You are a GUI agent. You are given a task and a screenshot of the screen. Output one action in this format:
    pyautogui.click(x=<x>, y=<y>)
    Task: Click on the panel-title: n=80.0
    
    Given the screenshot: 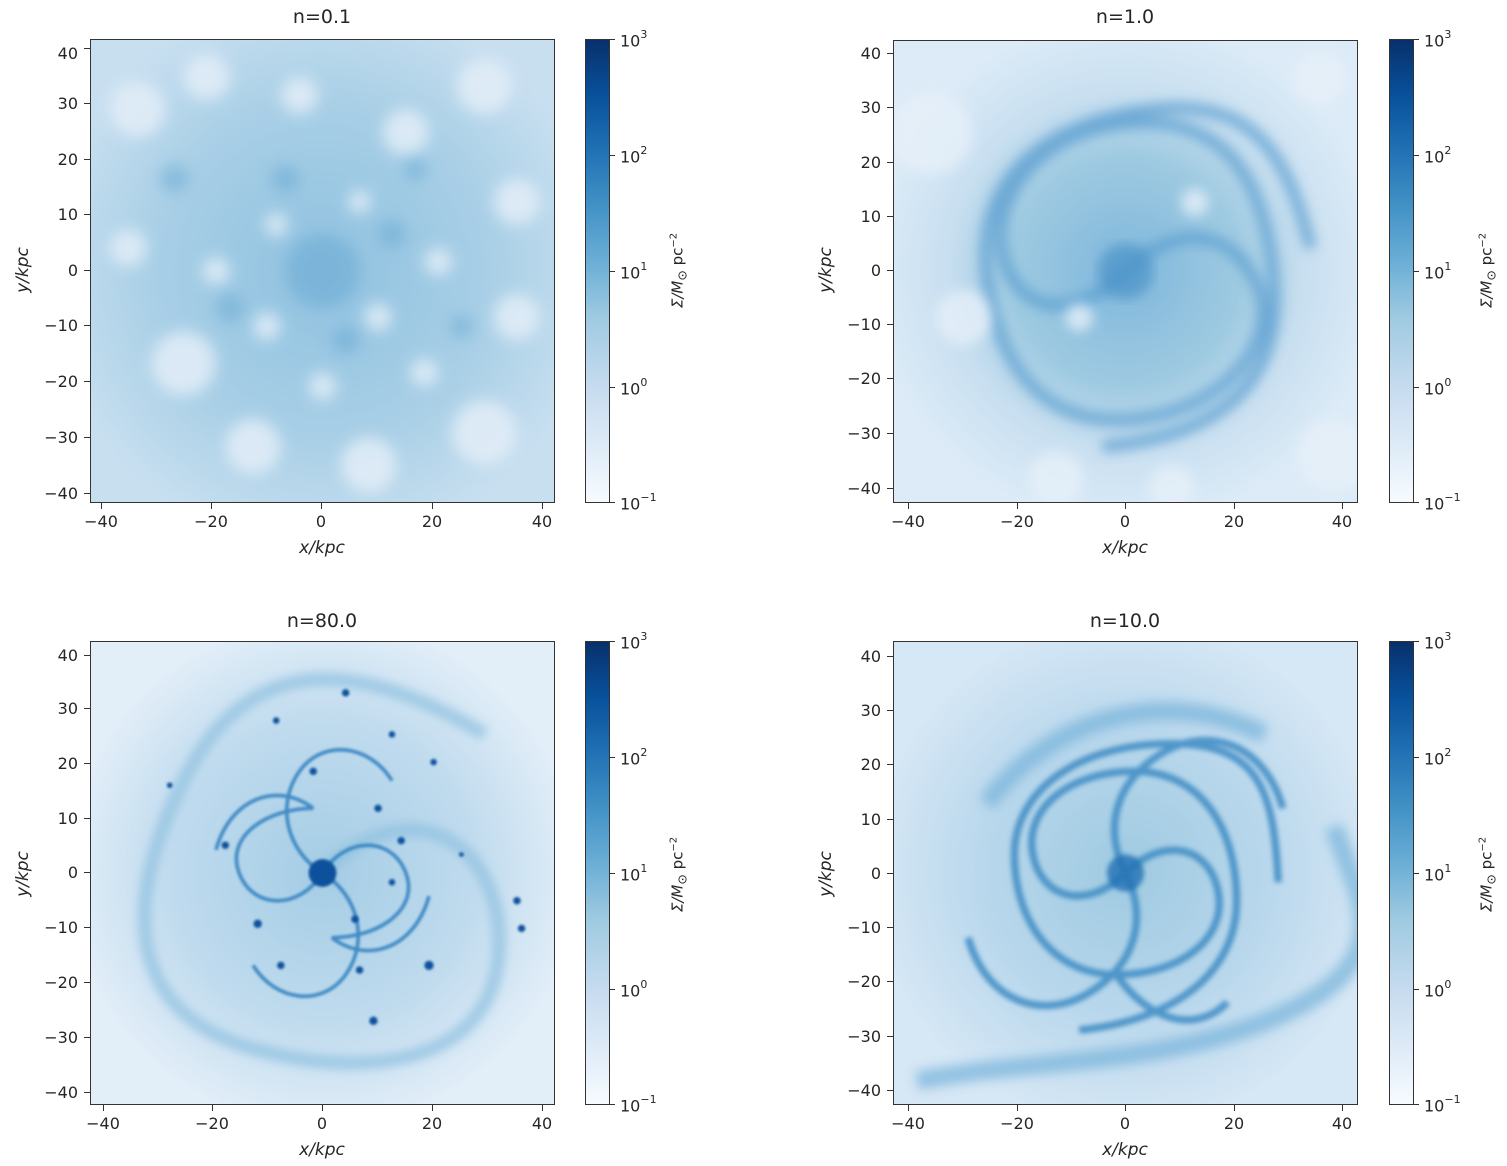 What is the action you would take?
    pyautogui.click(x=322, y=621)
    